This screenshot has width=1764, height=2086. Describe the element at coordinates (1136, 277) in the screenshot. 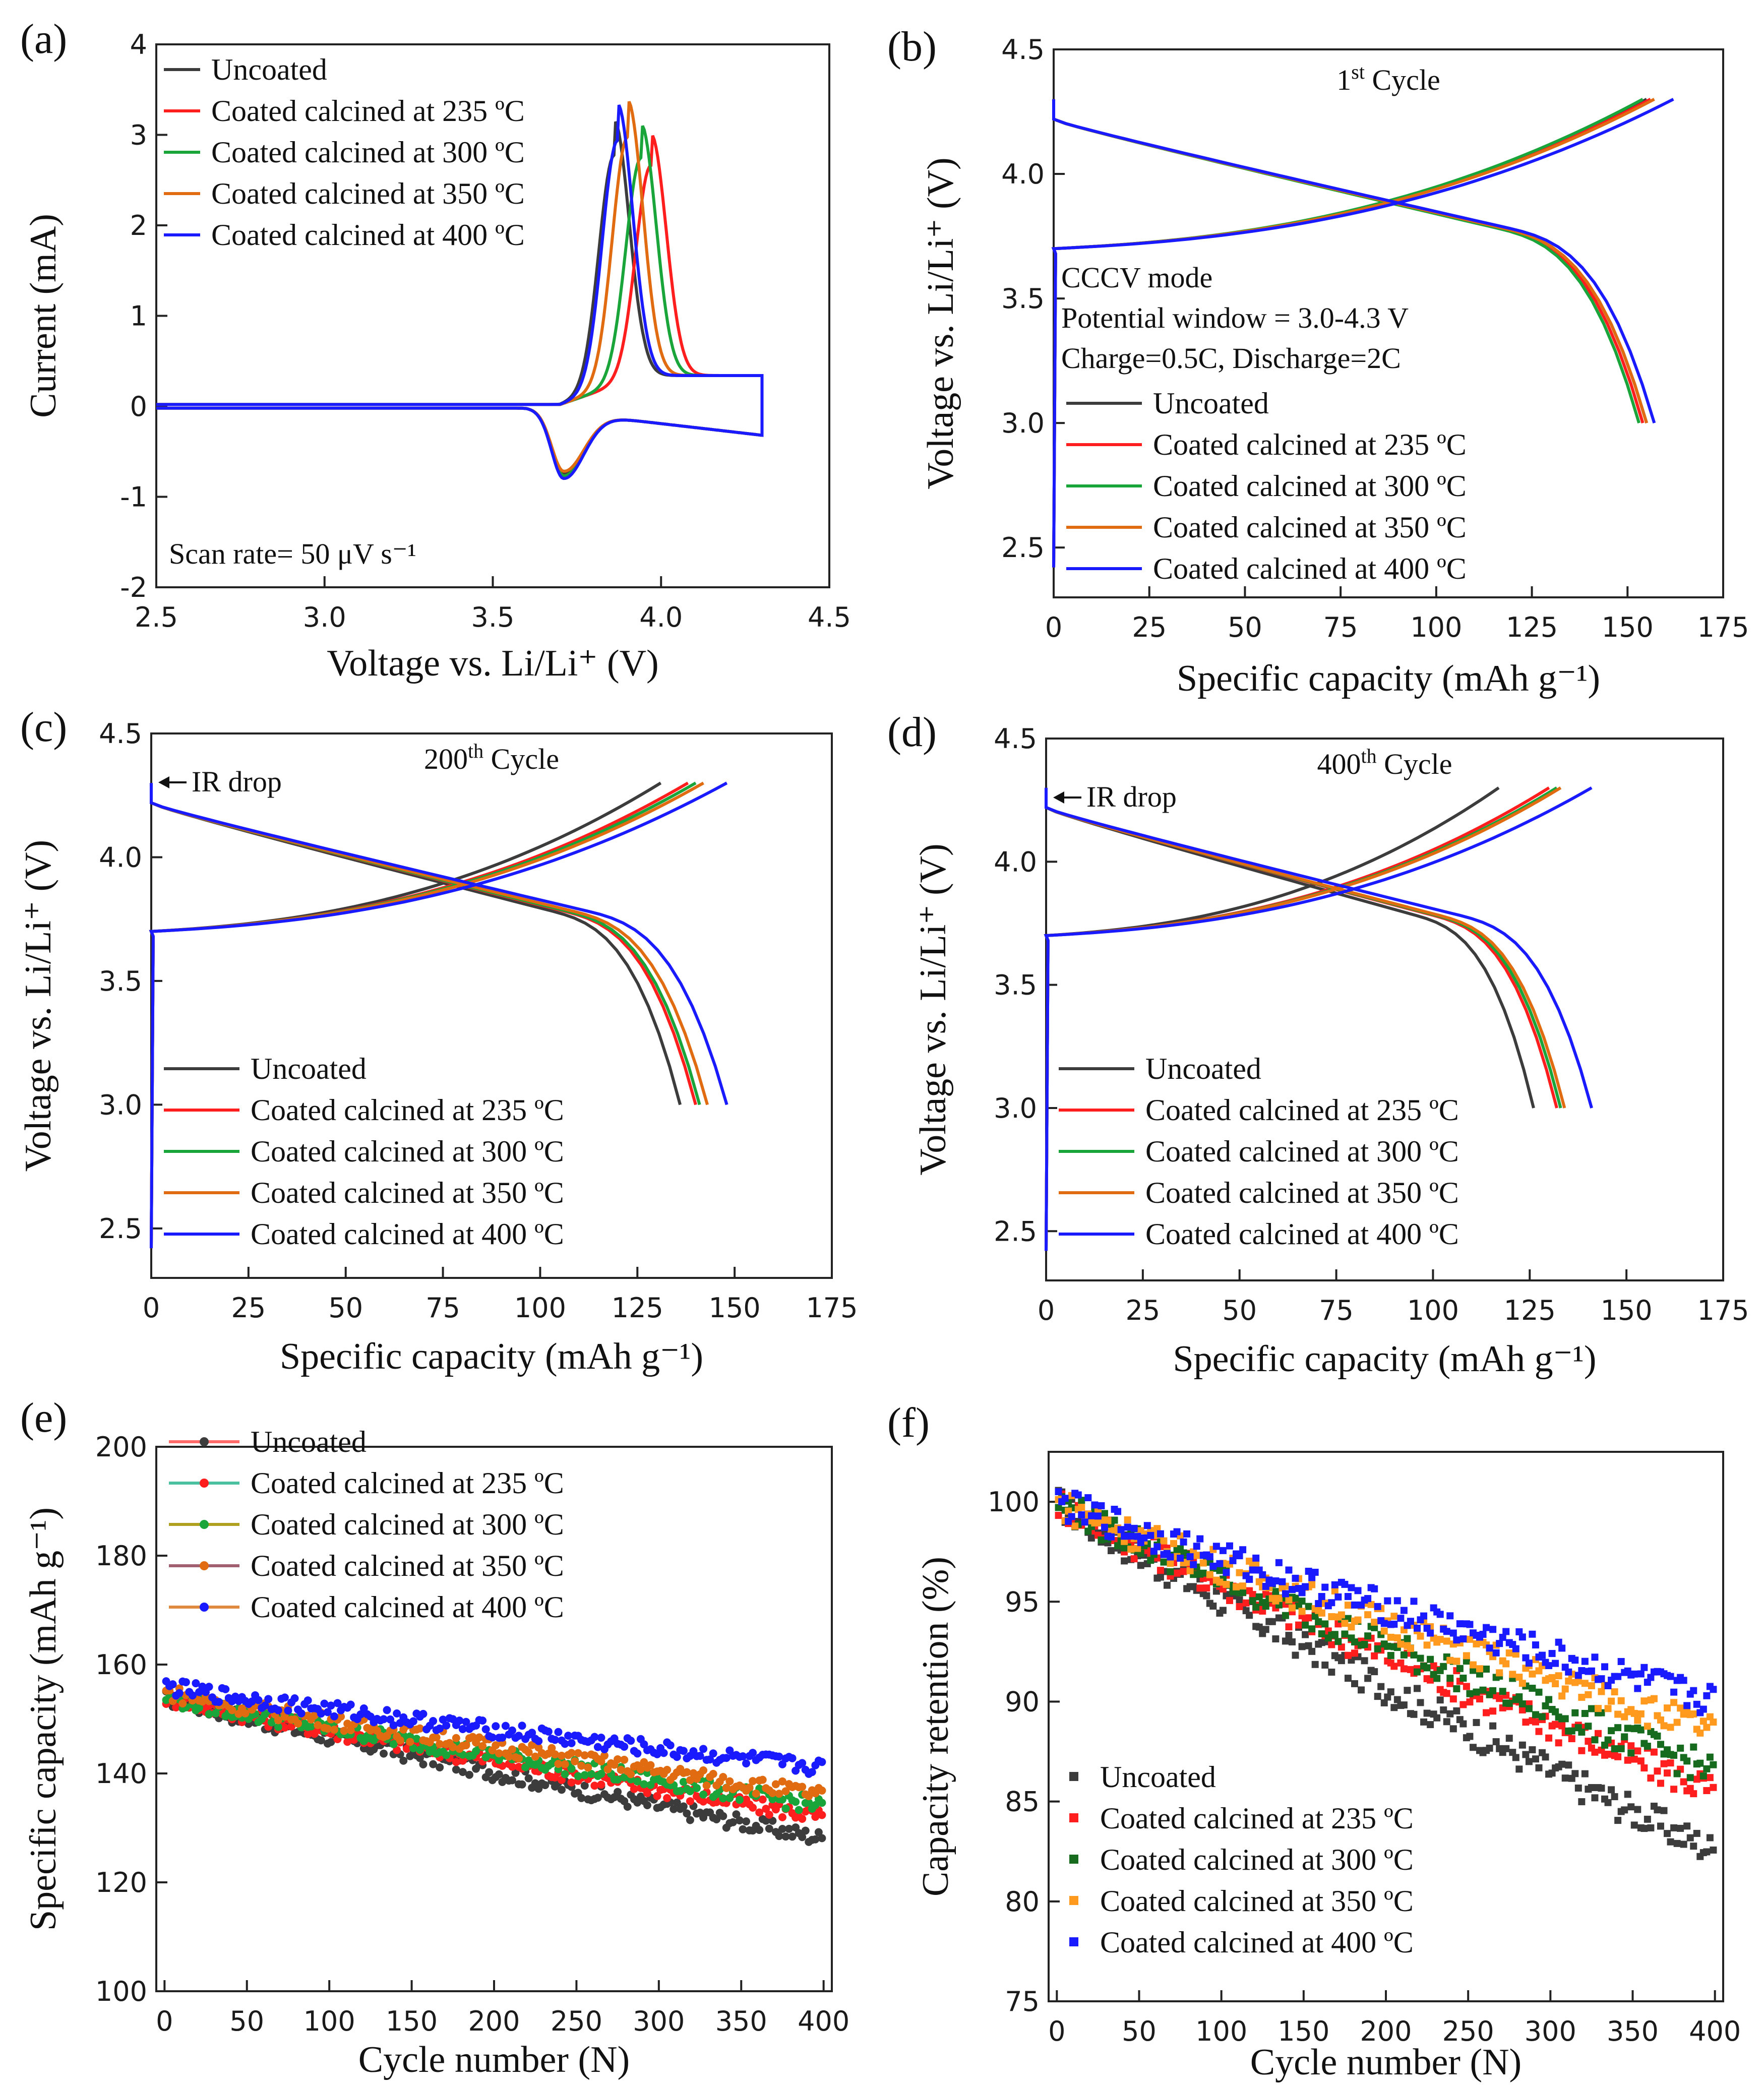

I see `test-note: CCCV mode` at that location.